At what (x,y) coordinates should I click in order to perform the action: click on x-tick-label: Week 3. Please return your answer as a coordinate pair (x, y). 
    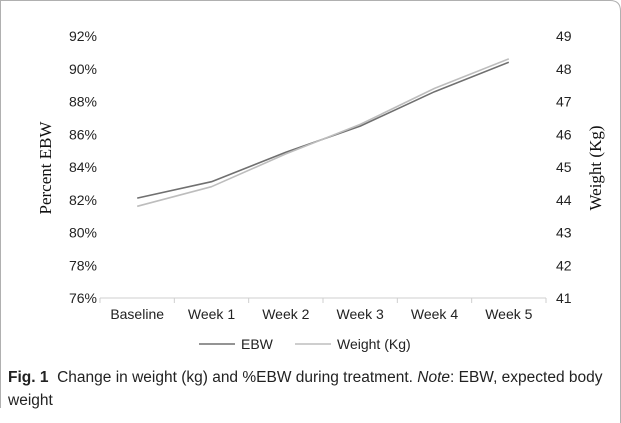
    Looking at the image, I should click on (360, 314).